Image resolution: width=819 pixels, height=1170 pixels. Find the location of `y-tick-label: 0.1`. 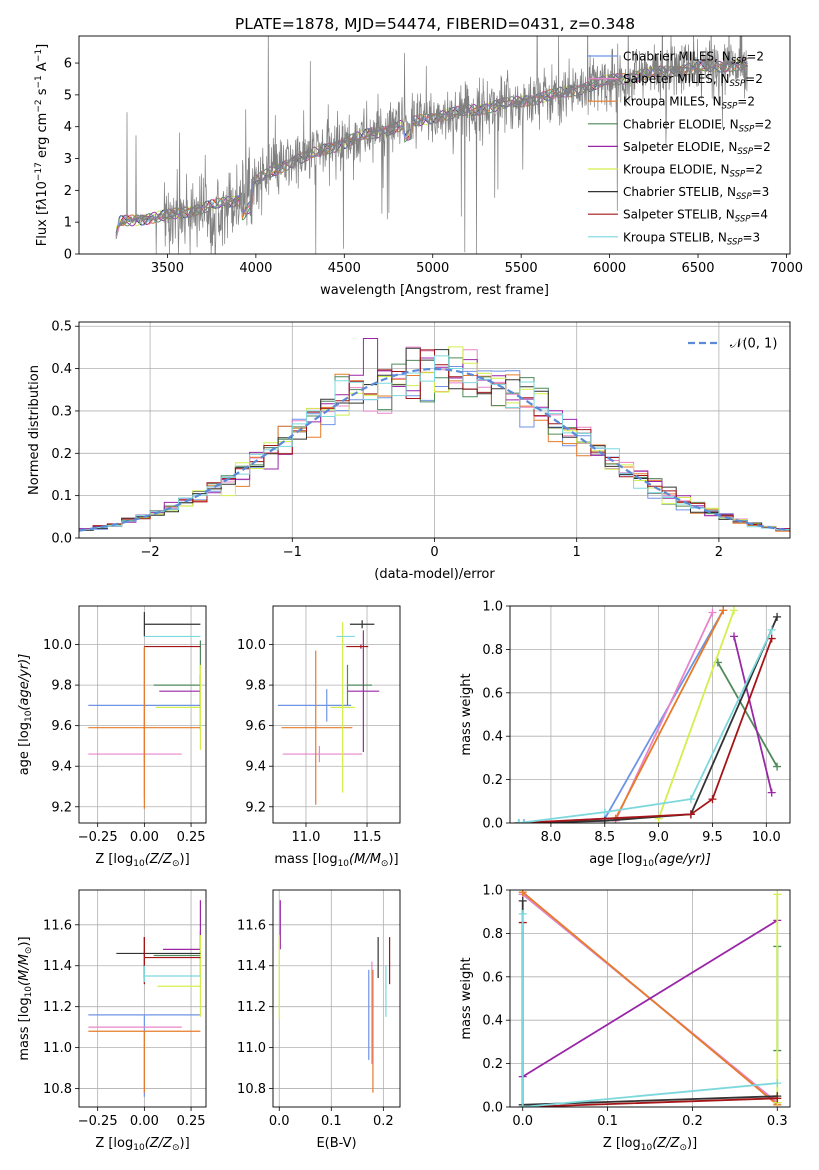

y-tick-label: 0.1 is located at coordinates (61, 496).